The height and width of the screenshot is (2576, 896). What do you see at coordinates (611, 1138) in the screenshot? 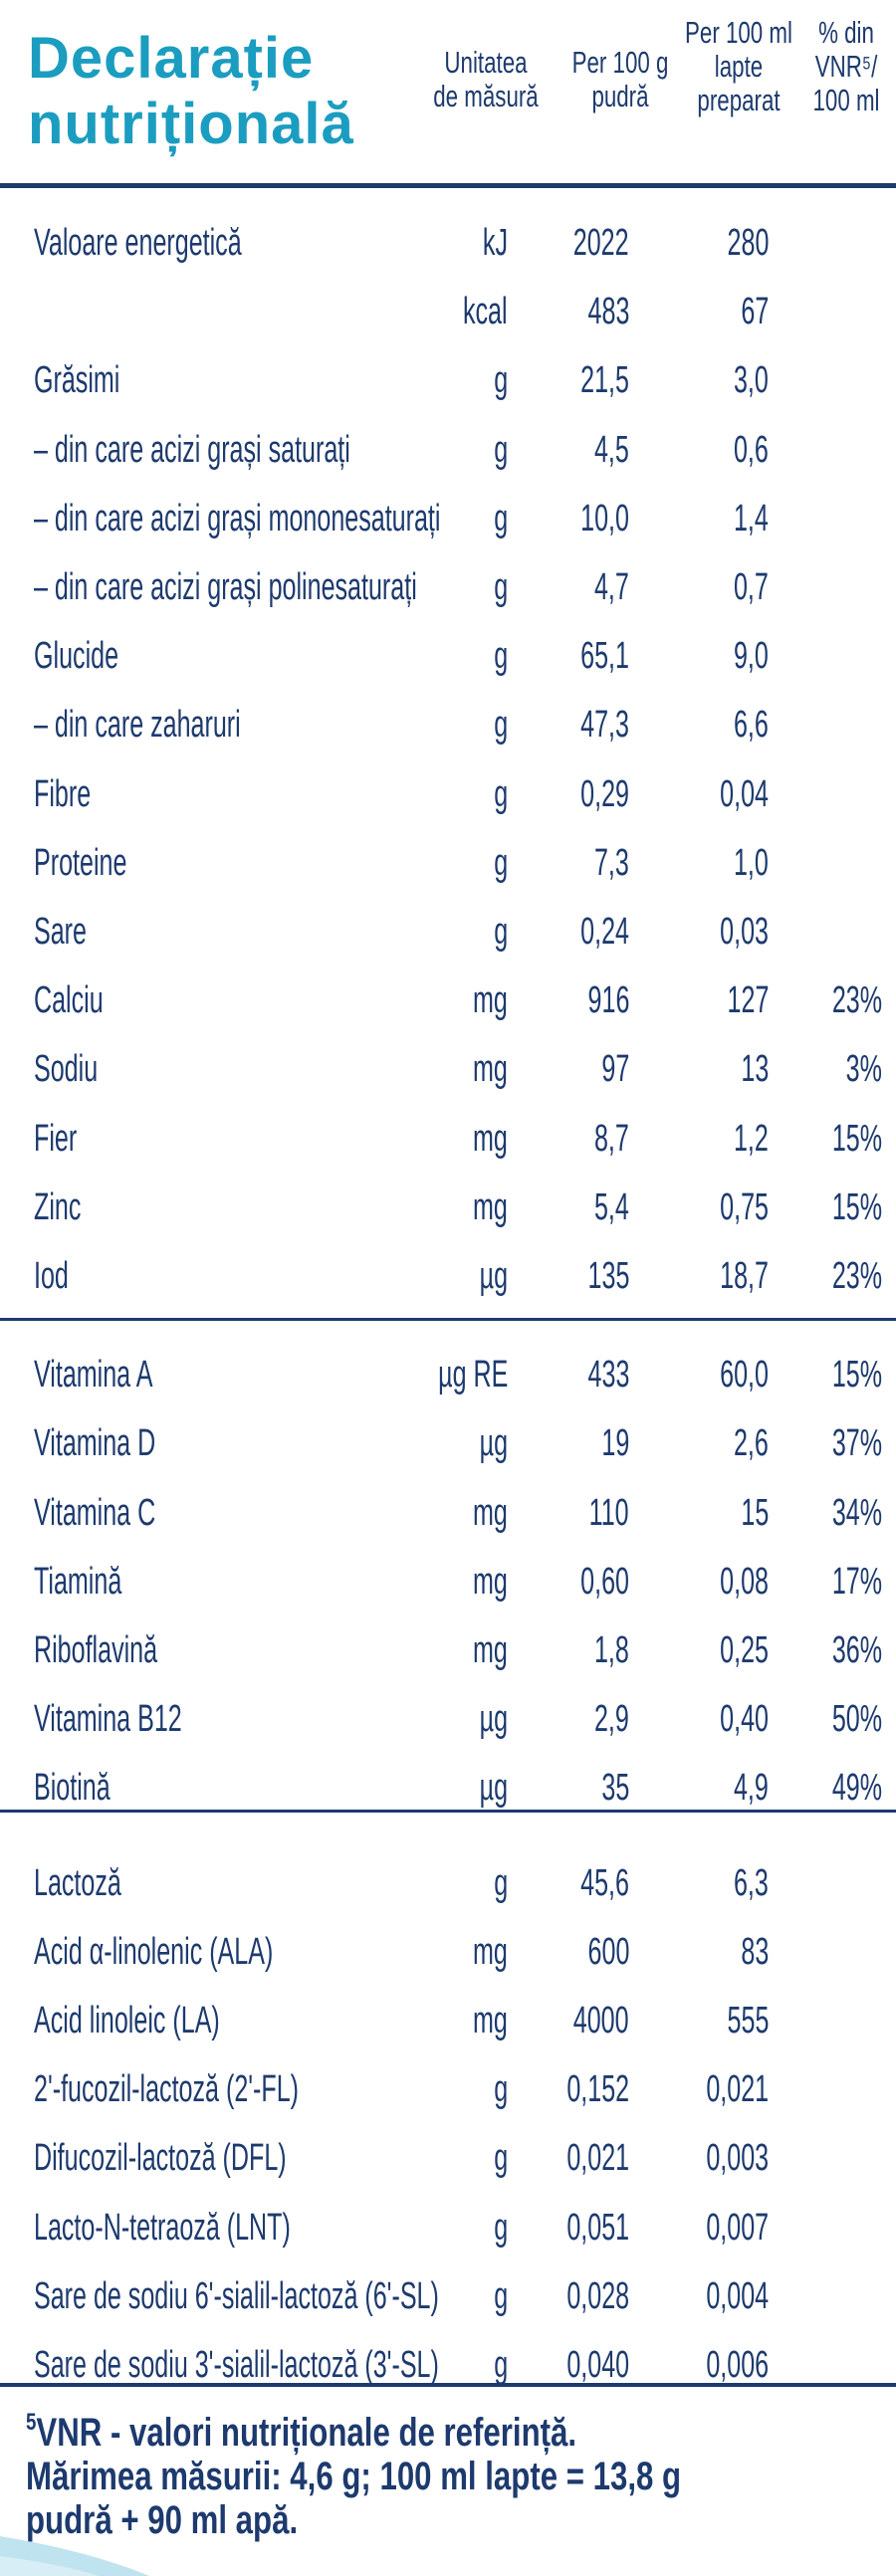
I see `value-per-100g: 8,7` at bounding box center [611, 1138].